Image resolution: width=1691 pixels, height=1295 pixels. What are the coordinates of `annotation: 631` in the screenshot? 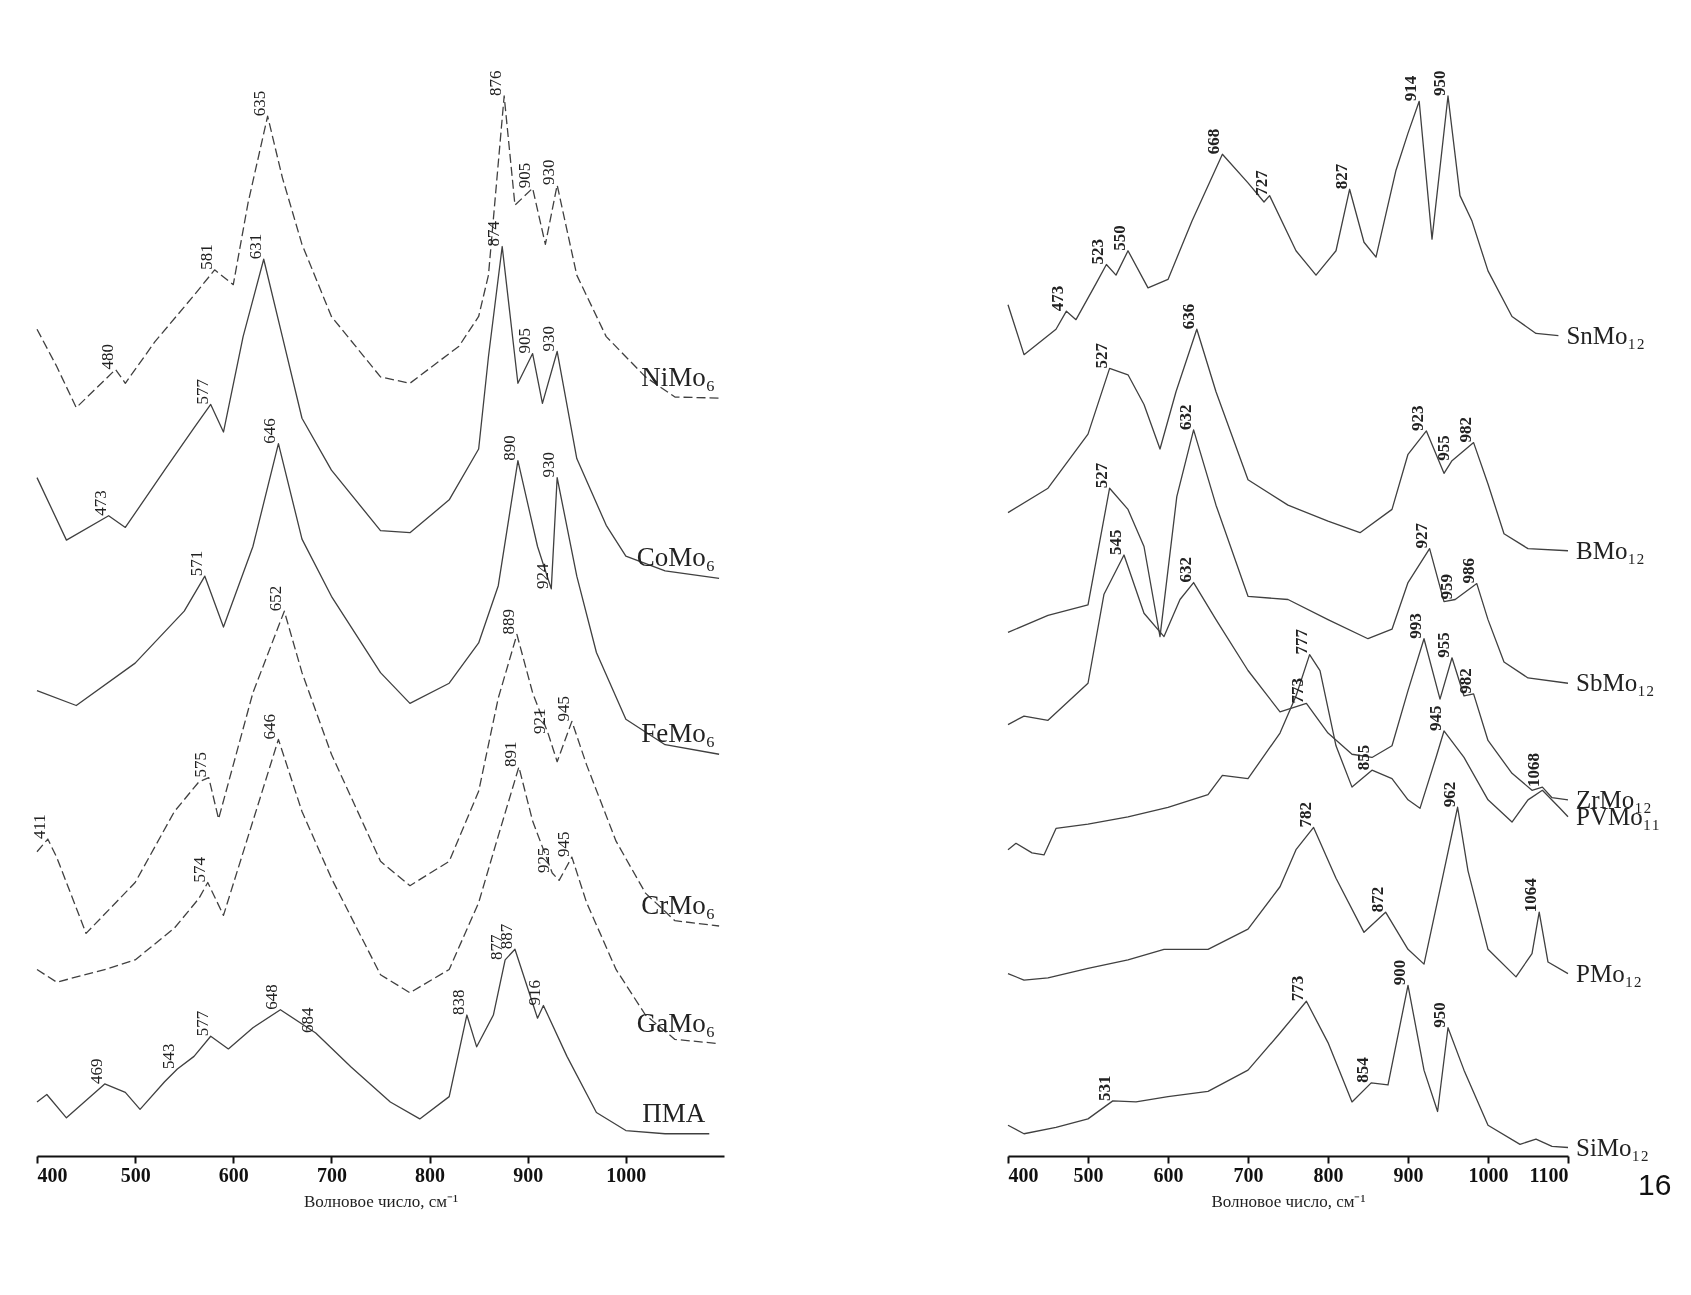 It's located at (255, 246).